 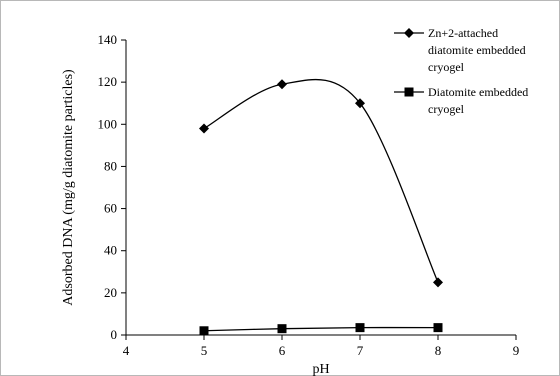 What do you see at coordinates (68, 187) in the screenshot?
I see `y-axis-title: Adsorbed DNA (mg/g diatomite particles)` at bounding box center [68, 187].